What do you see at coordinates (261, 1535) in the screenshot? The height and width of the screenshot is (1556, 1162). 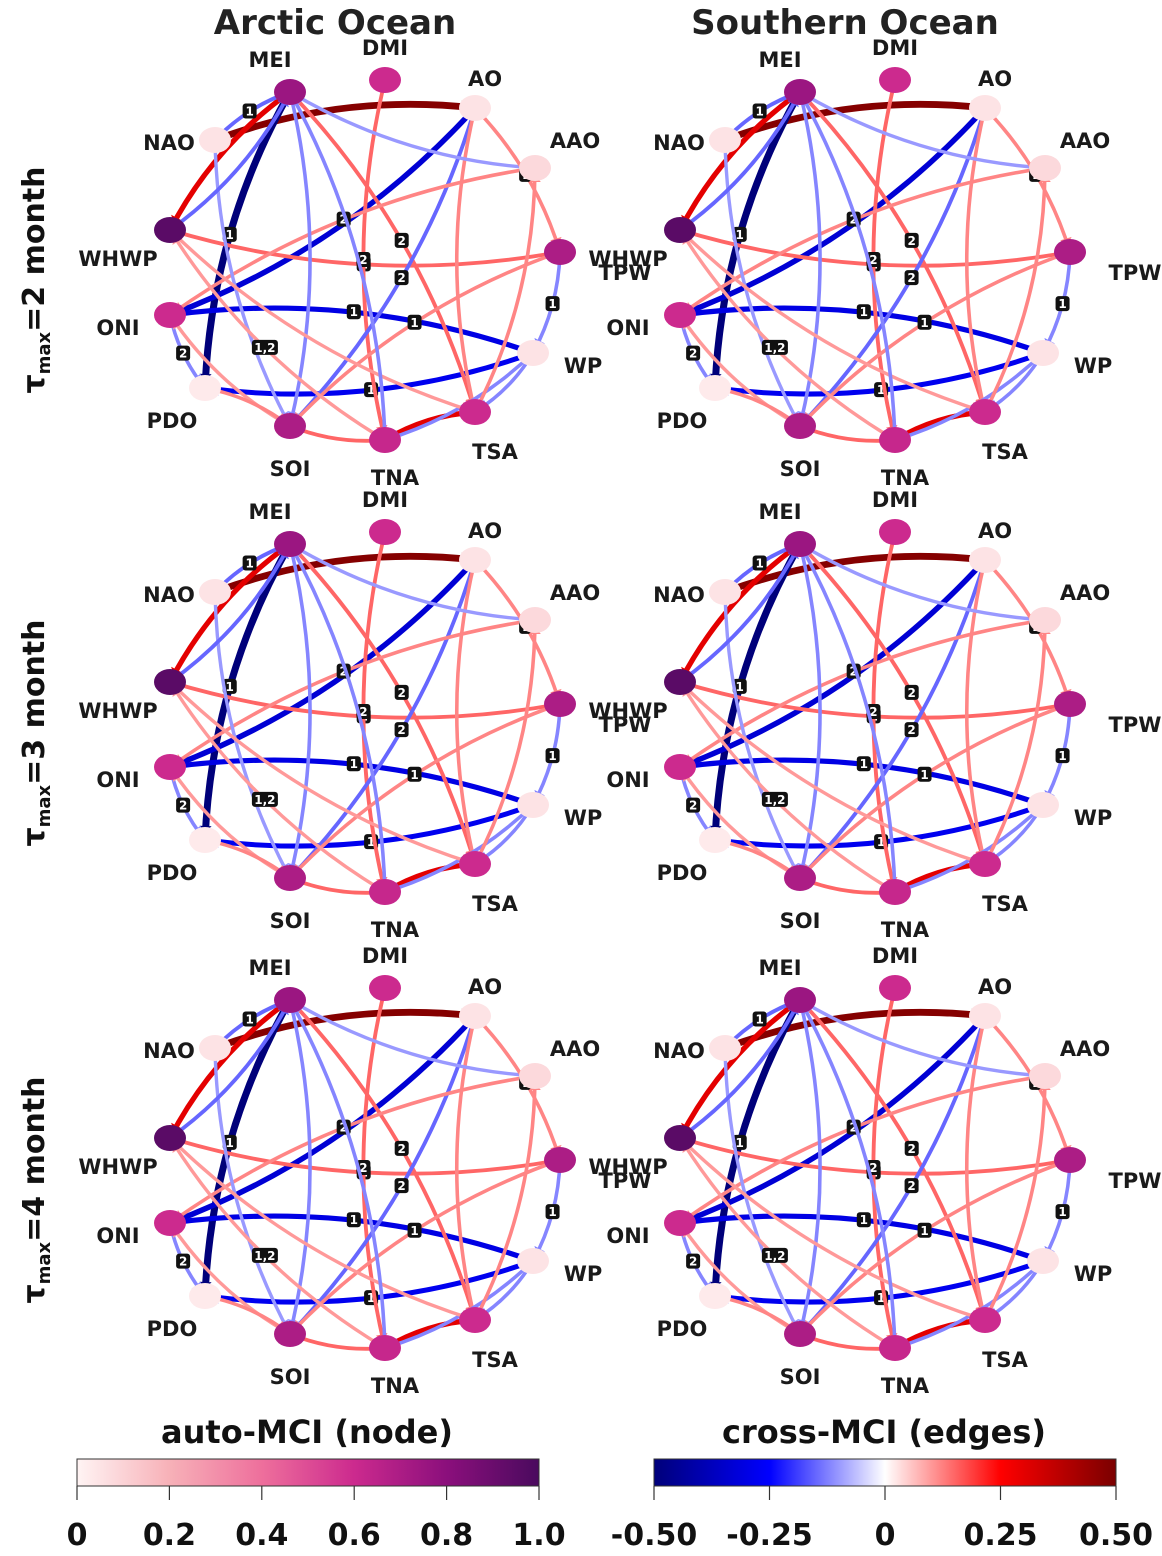 I see `colorbar-tick-label: 0.4` at bounding box center [261, 1535].